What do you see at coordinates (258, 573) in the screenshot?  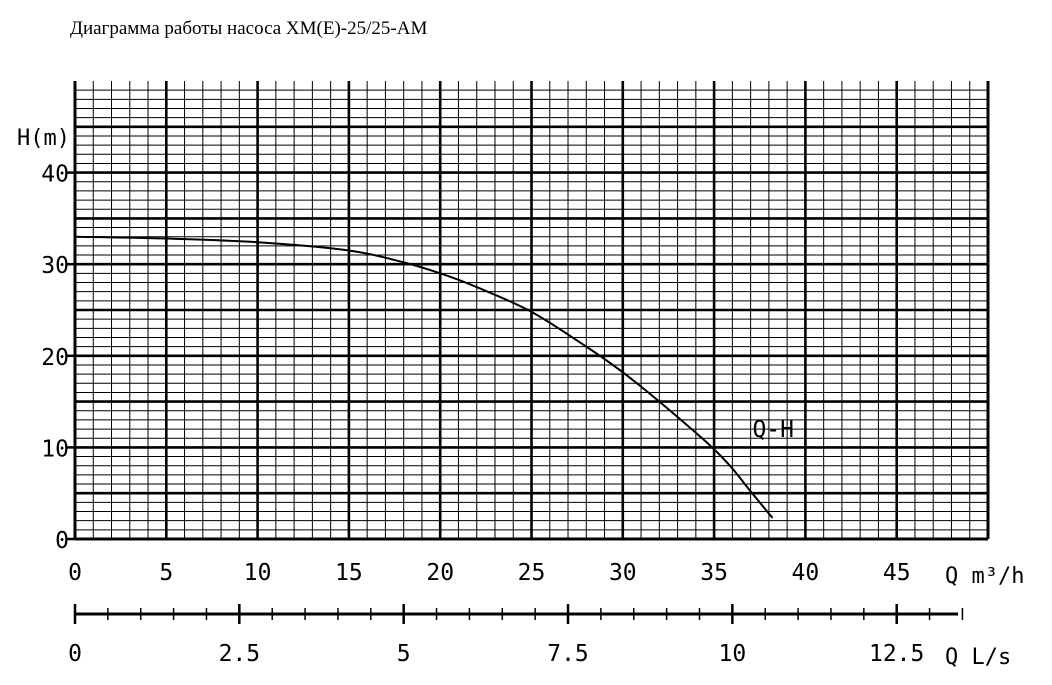 I see `x-tick-label: 10` at bounding box center [258, 573].